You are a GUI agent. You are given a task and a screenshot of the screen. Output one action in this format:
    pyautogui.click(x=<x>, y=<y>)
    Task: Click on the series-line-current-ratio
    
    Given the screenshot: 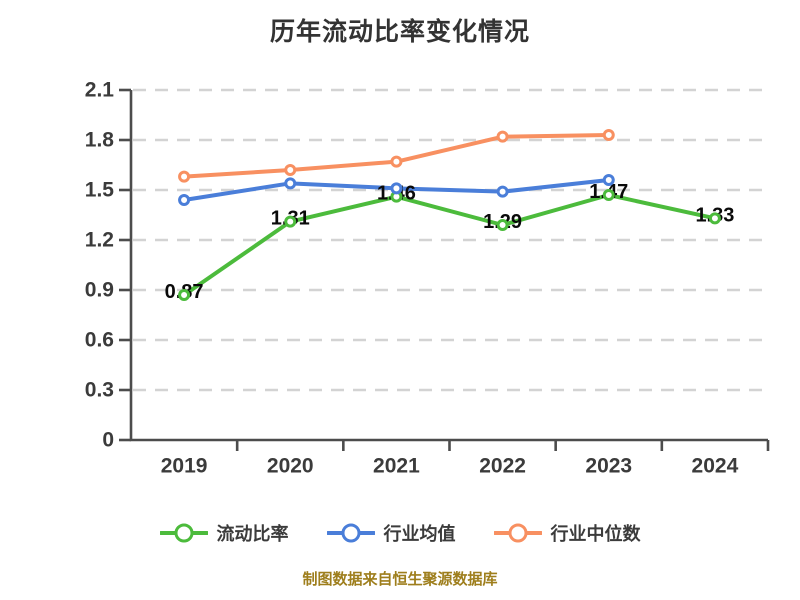 What is the action you would take?
    pyautogui.click(x=449, y=245)
    